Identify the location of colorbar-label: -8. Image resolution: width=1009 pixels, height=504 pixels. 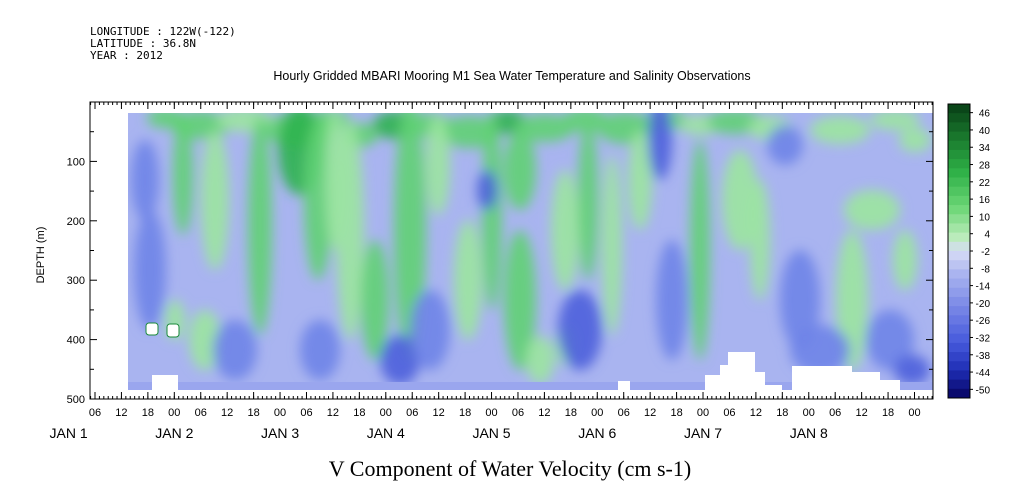
(985, 269).